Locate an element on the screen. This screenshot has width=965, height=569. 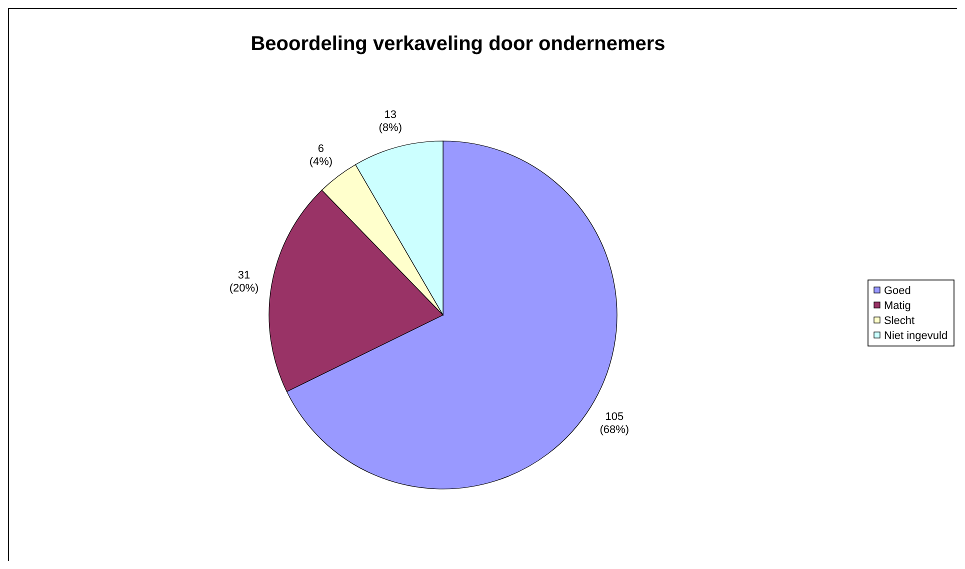
data-label: 13 (8%) is located at coordinates (390, 121).